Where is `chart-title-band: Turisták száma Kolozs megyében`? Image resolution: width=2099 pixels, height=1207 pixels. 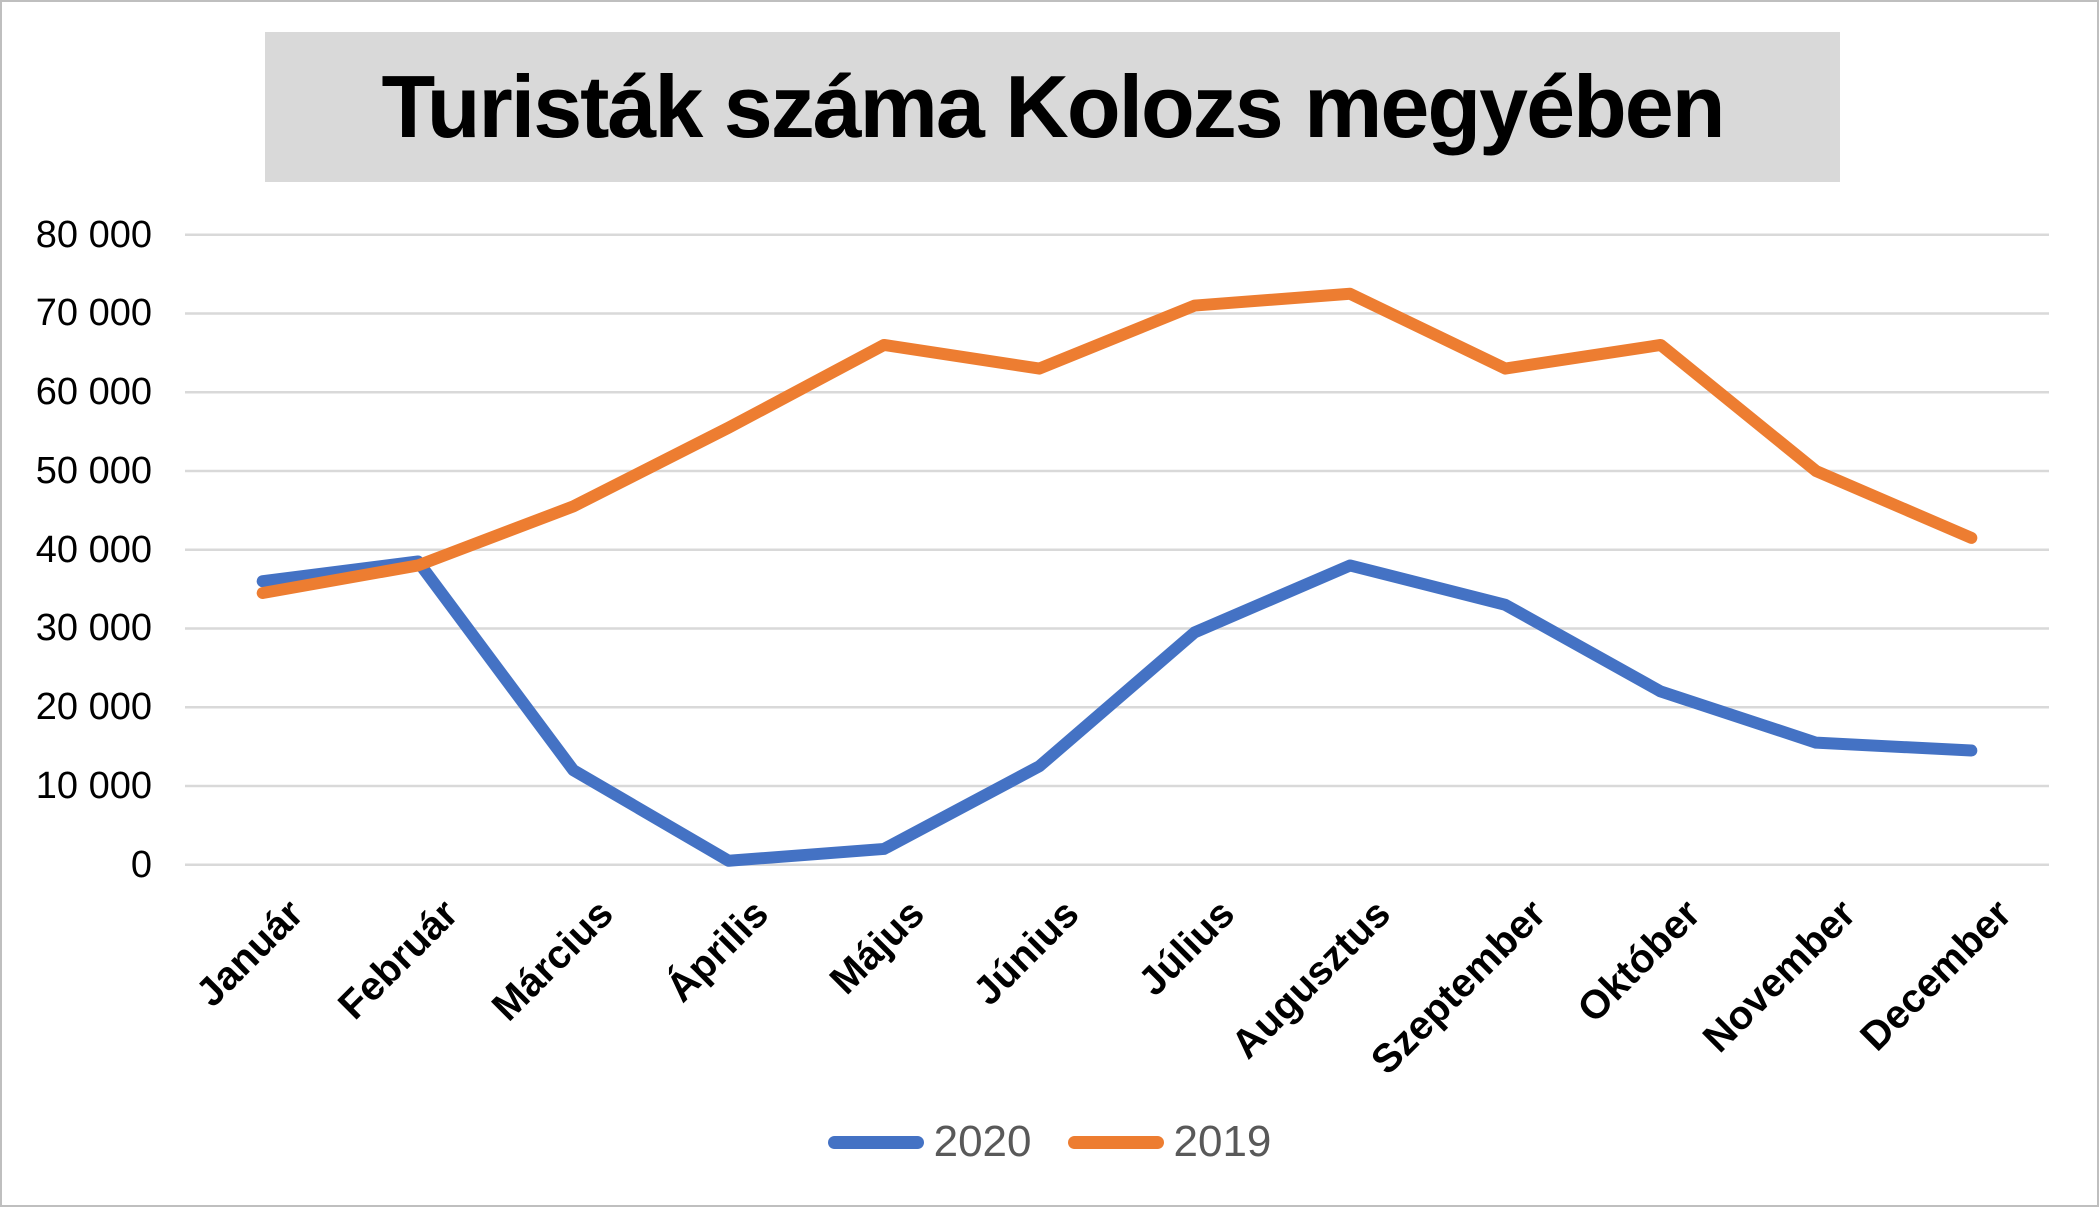 chart-title-band: Turisták száma Kolozs megyében is located at coordinates (1052, 107).